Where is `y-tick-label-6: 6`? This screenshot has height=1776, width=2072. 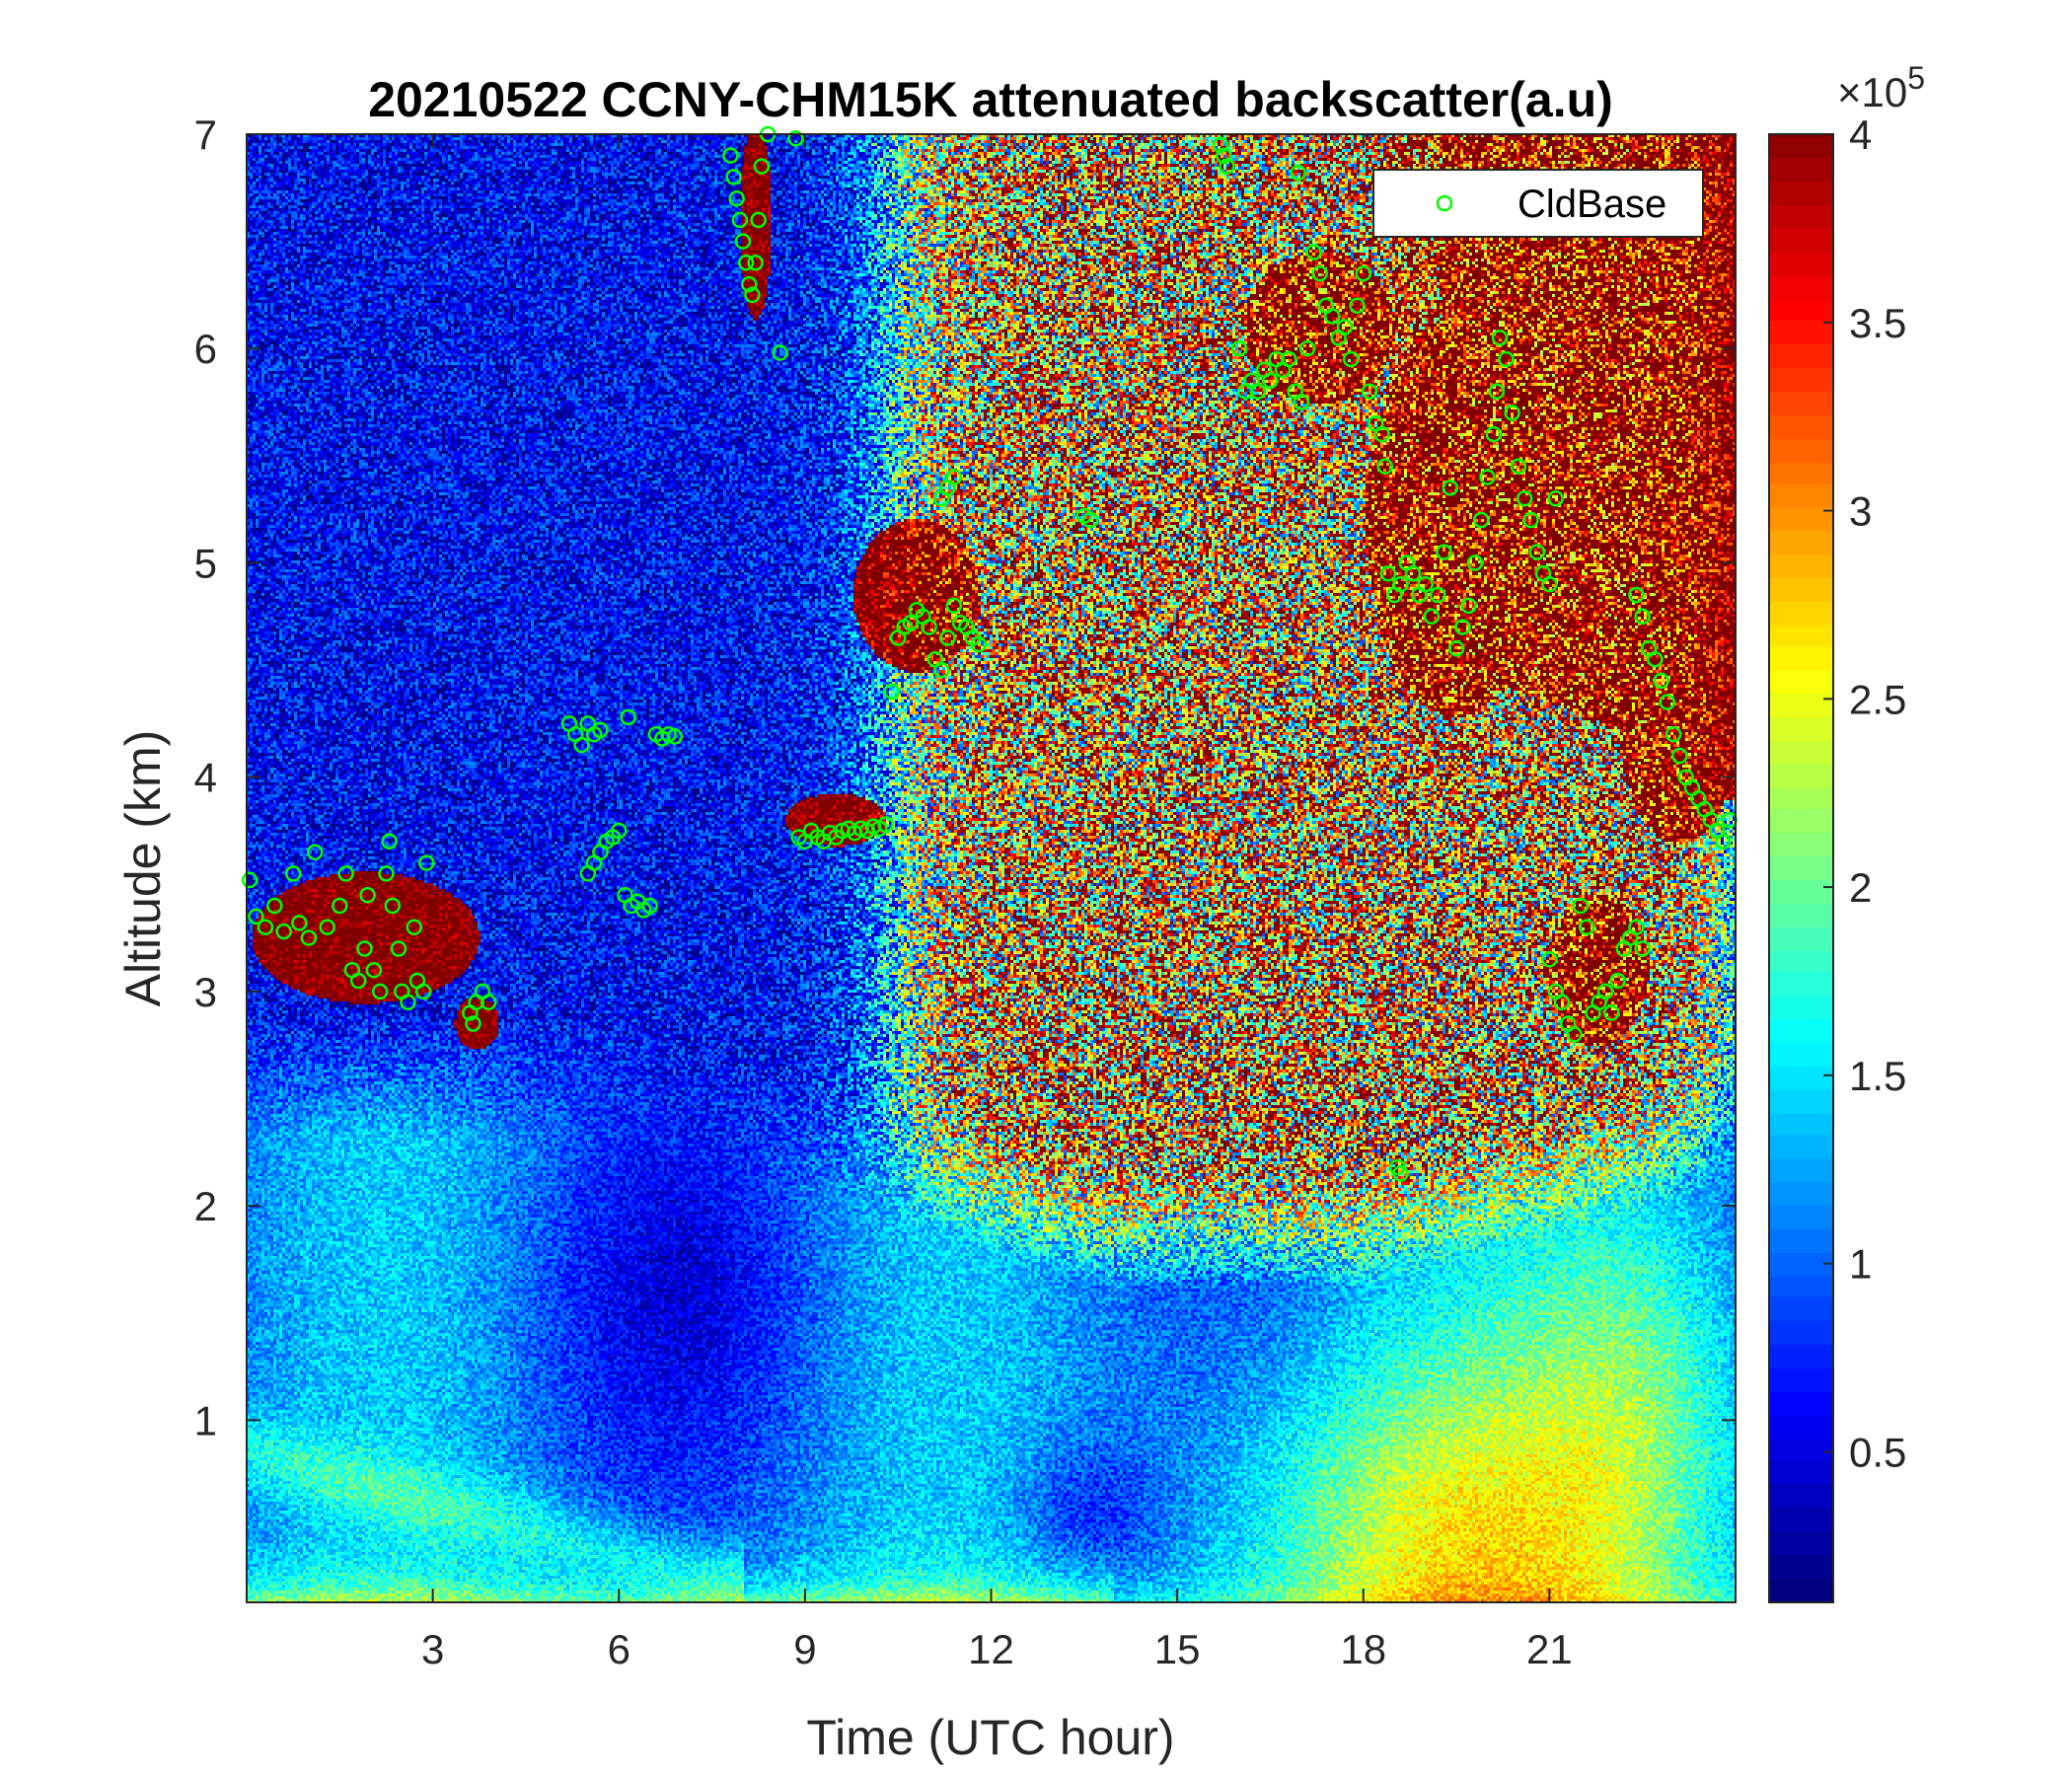
y-tick-label-6: 6 is located at coordinates (205, 349).